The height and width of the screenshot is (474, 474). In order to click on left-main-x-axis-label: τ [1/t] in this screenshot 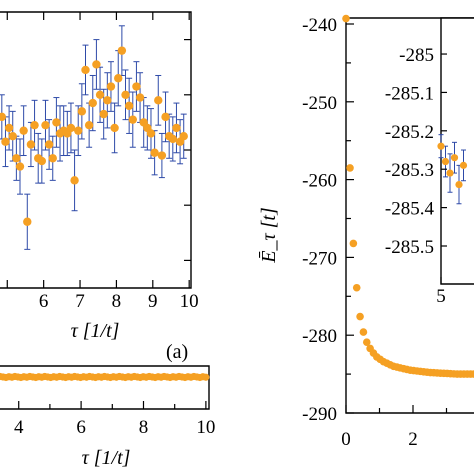, I will do `click(106, 458)`.